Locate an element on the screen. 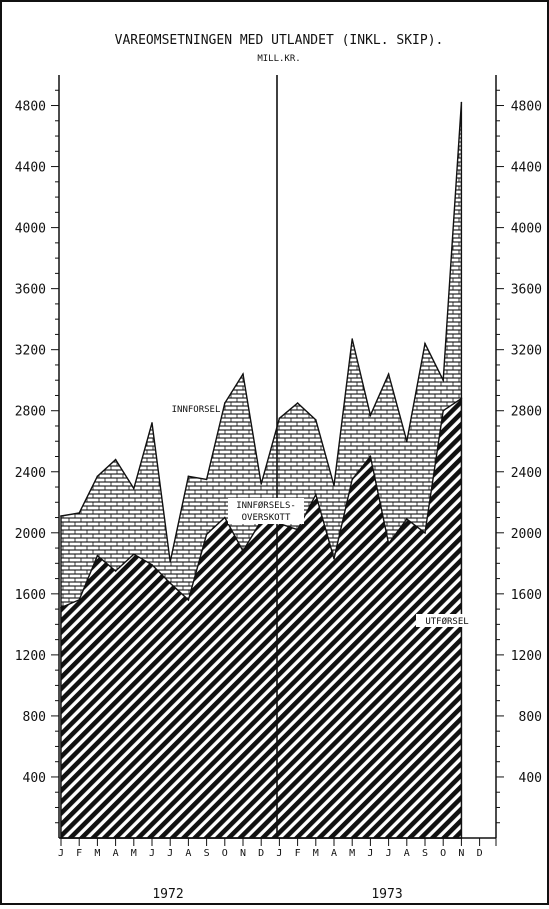 This screenshot has height=909, width=549. overskott-label-bg is located at coordinates (266, 511).